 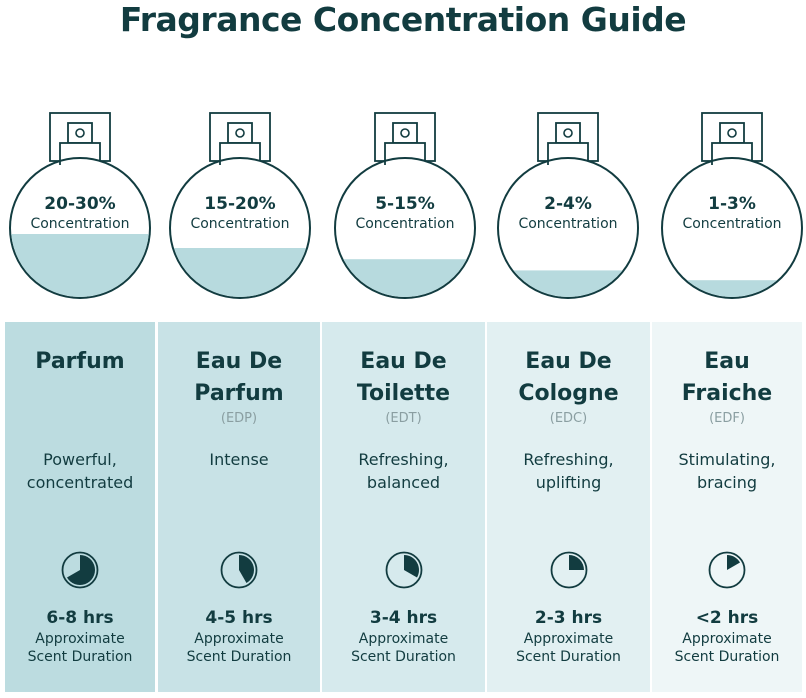 I want to click on concentration-value: 2-4%, so click(x=568, y=204).